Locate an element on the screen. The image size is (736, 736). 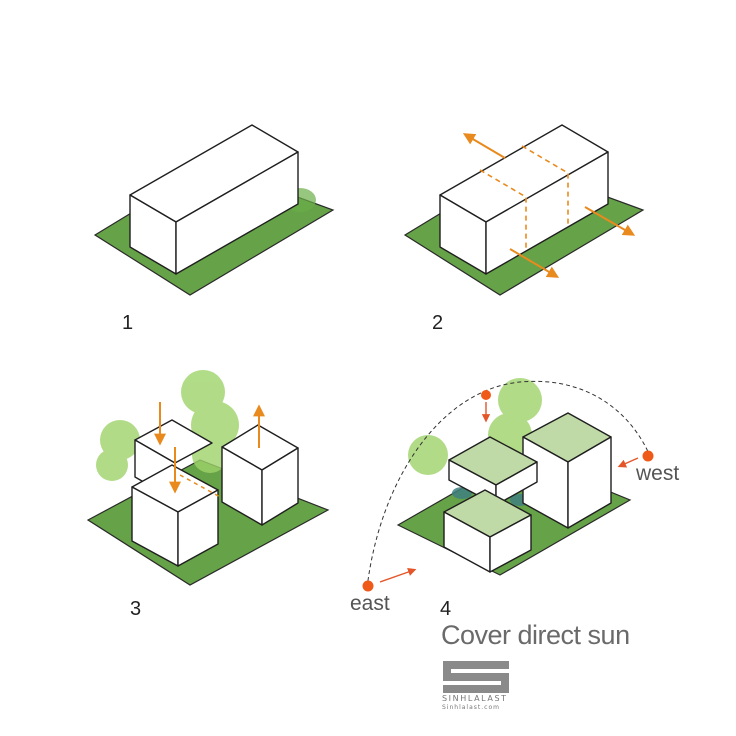
brand-name: SINHLALAST is located at coordinates (475, 698).